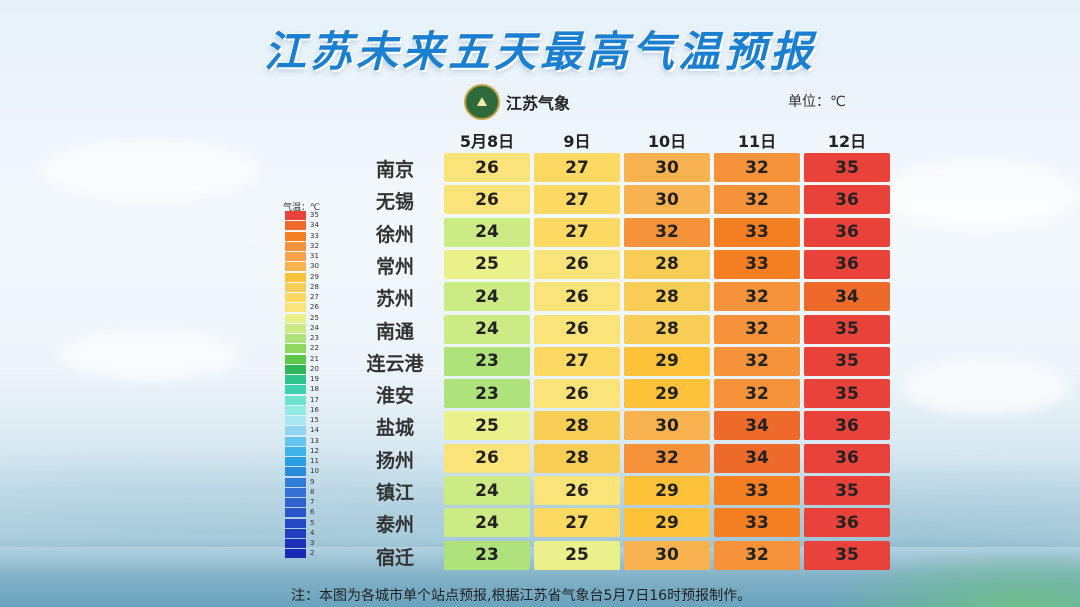 This screenshot has width=1080, height=607. I want to click on city-label: 扬州, so click(394, 460).